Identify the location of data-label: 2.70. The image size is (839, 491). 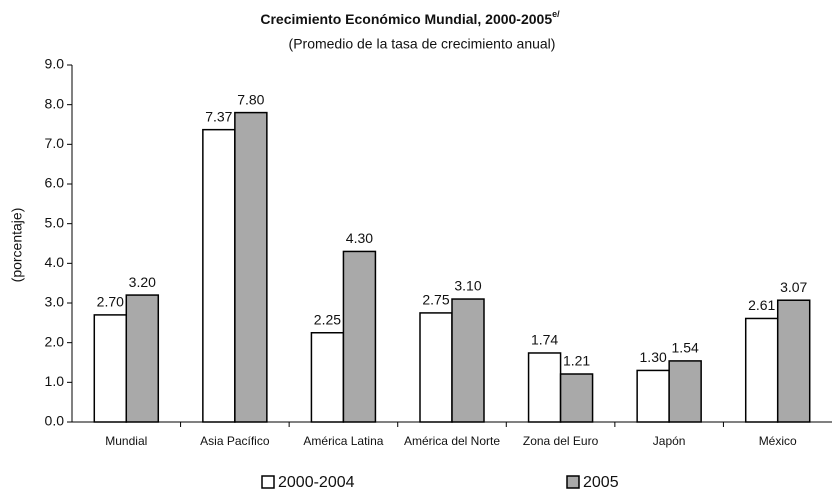
(110, 302).